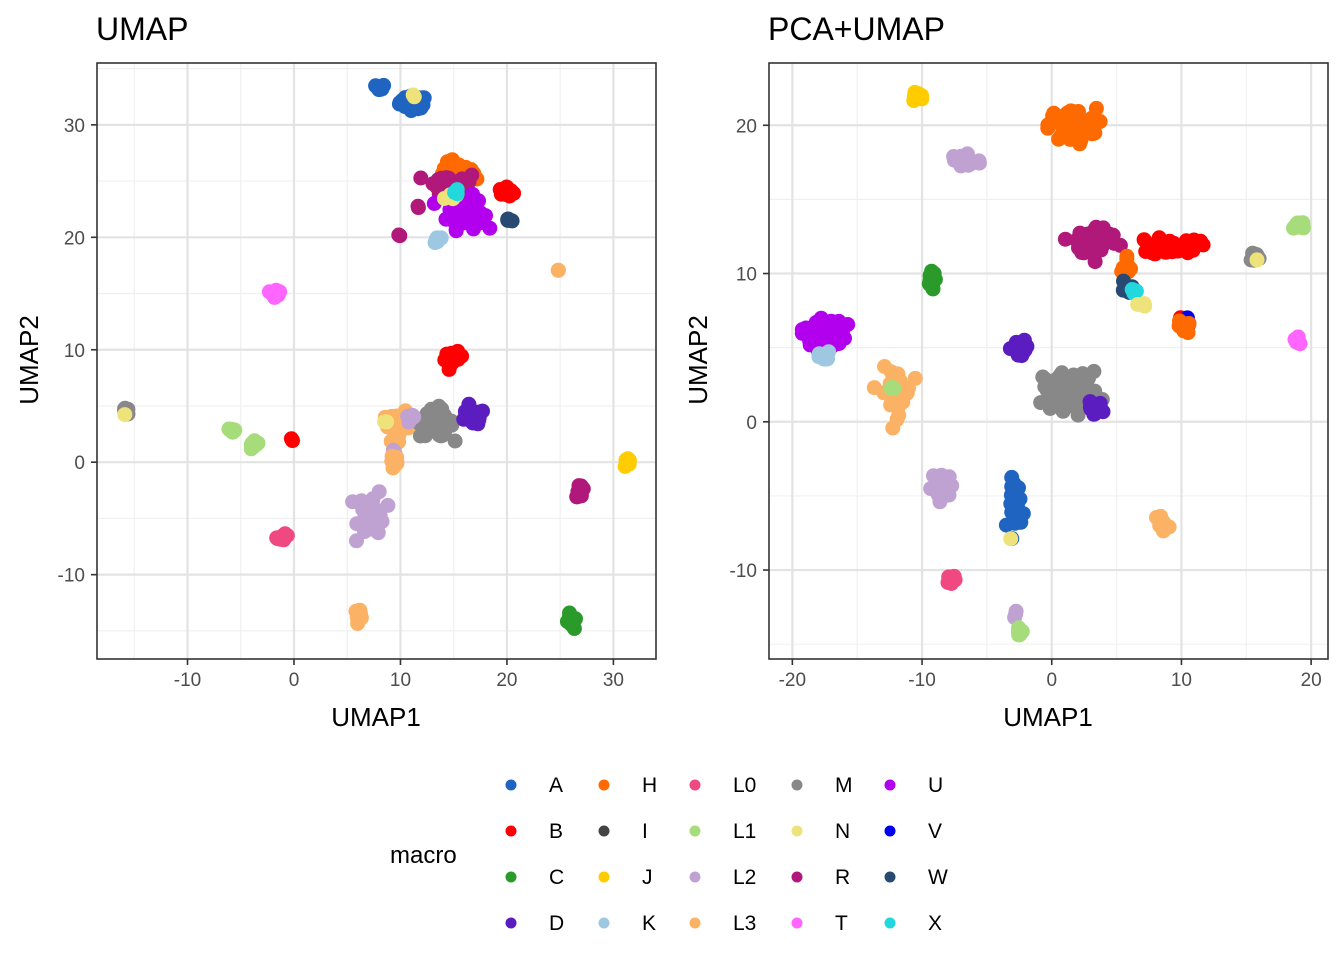 The width and height of the screenshot is (1344, 960). I want to click on legend-item-U: U, so click(913, 785).